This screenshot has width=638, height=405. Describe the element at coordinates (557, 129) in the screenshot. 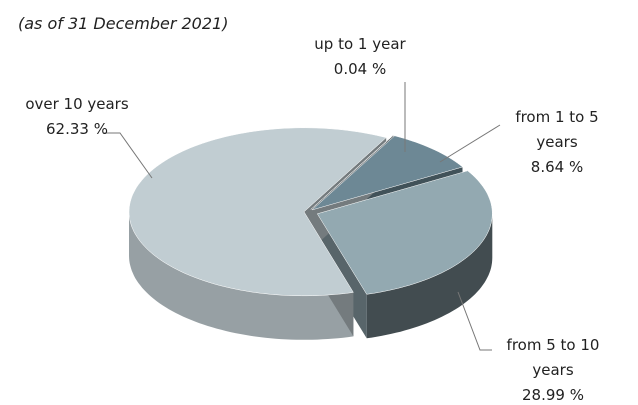

I see `category-label: from 1 to 5 years` at that location.